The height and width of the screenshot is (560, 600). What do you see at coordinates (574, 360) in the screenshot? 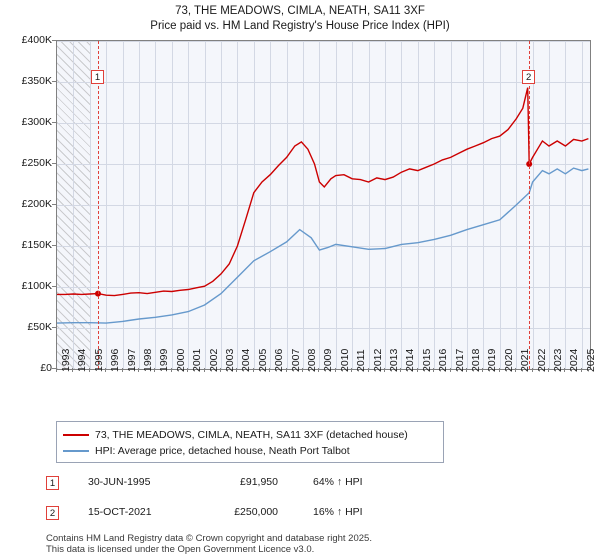
I see `x-axis-tick-label: 2024` at bounding box center [574, 360].